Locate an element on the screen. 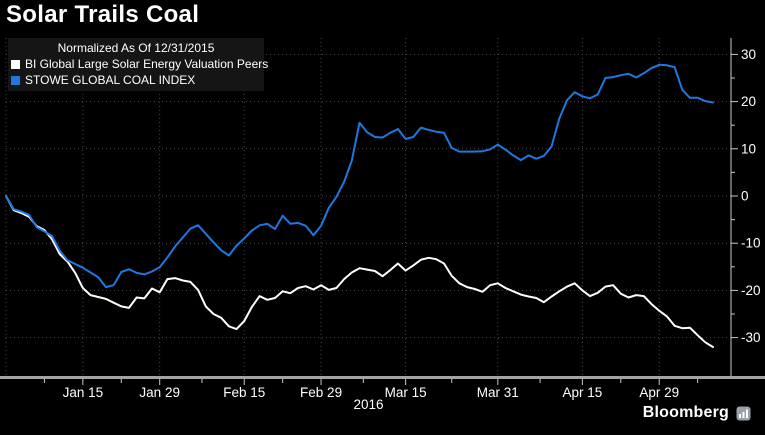 Image resolution: width=765 pixels, height=435 pixels. x-tick-label: Mar 15 is located at coordinates (406, 392).